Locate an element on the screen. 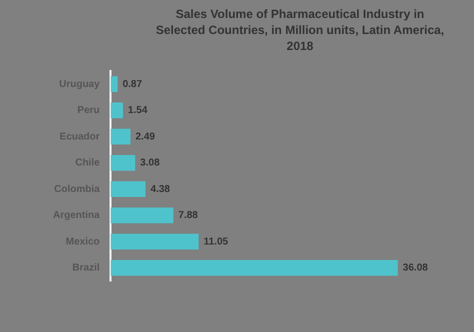 The width and height of the screenshot is (474, 332). data-label: 36.08 is located at coordinates (415, 268).